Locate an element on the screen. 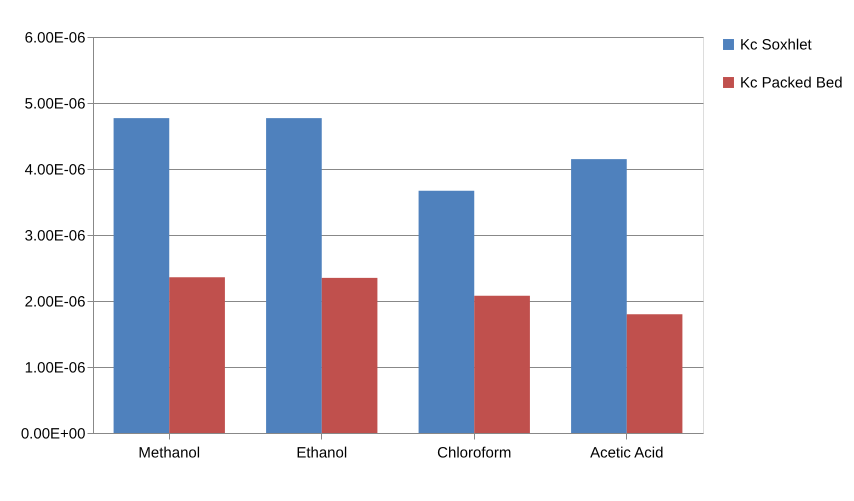  y-tick-label: 2.00E-06 is located at coordinates (55, 302).